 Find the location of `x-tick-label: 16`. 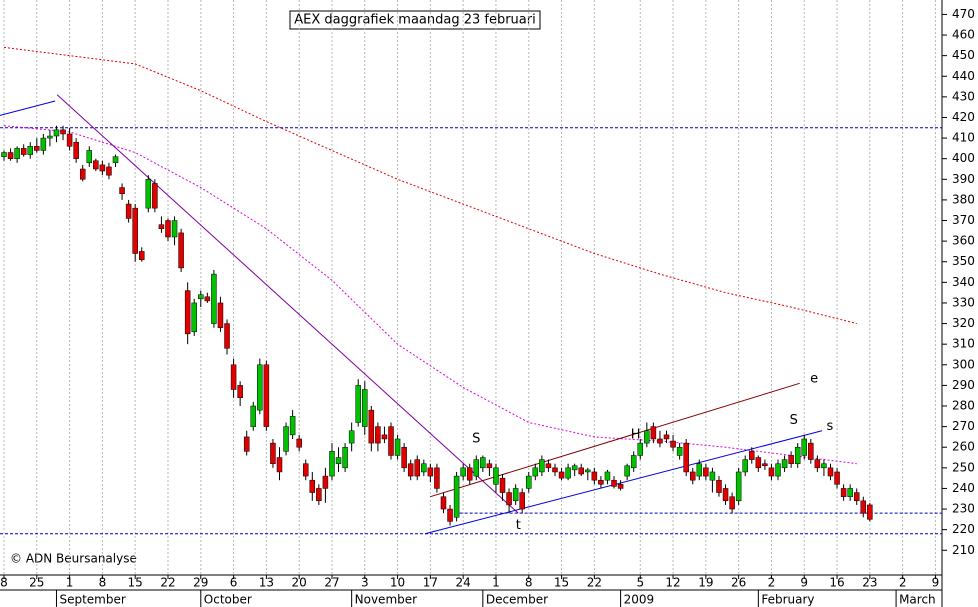

x-tick-label: 16 is located at coordinates (836, 583).